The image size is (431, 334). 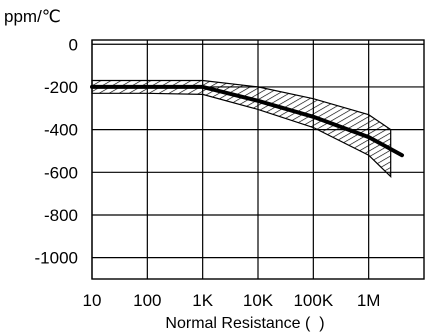 What do you see at coordinates (73, 44) in the screenshot?
I see `y-tick-label: 0` at bounding box center [73, 44].